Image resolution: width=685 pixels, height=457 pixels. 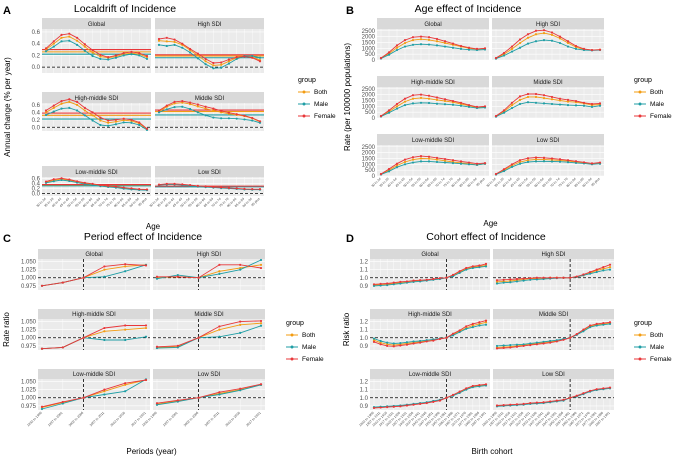 What do you see at coordinates (161, 202) in the screenshot?
I see `x-tick-label: 35 to 39` at bounding box center [161, 202].